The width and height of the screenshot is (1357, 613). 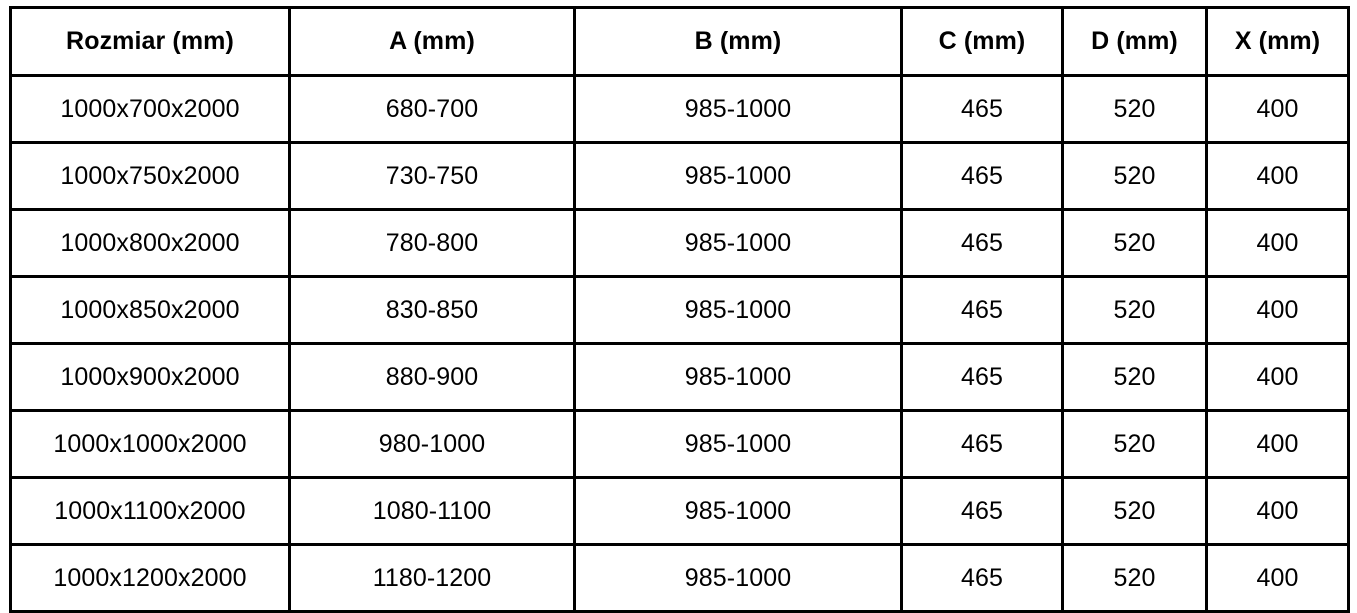 What do you see at coordinates (432, 41) in the screenshot?
I see `column-header-a: A (mm)` at bounding box center [432, 41].